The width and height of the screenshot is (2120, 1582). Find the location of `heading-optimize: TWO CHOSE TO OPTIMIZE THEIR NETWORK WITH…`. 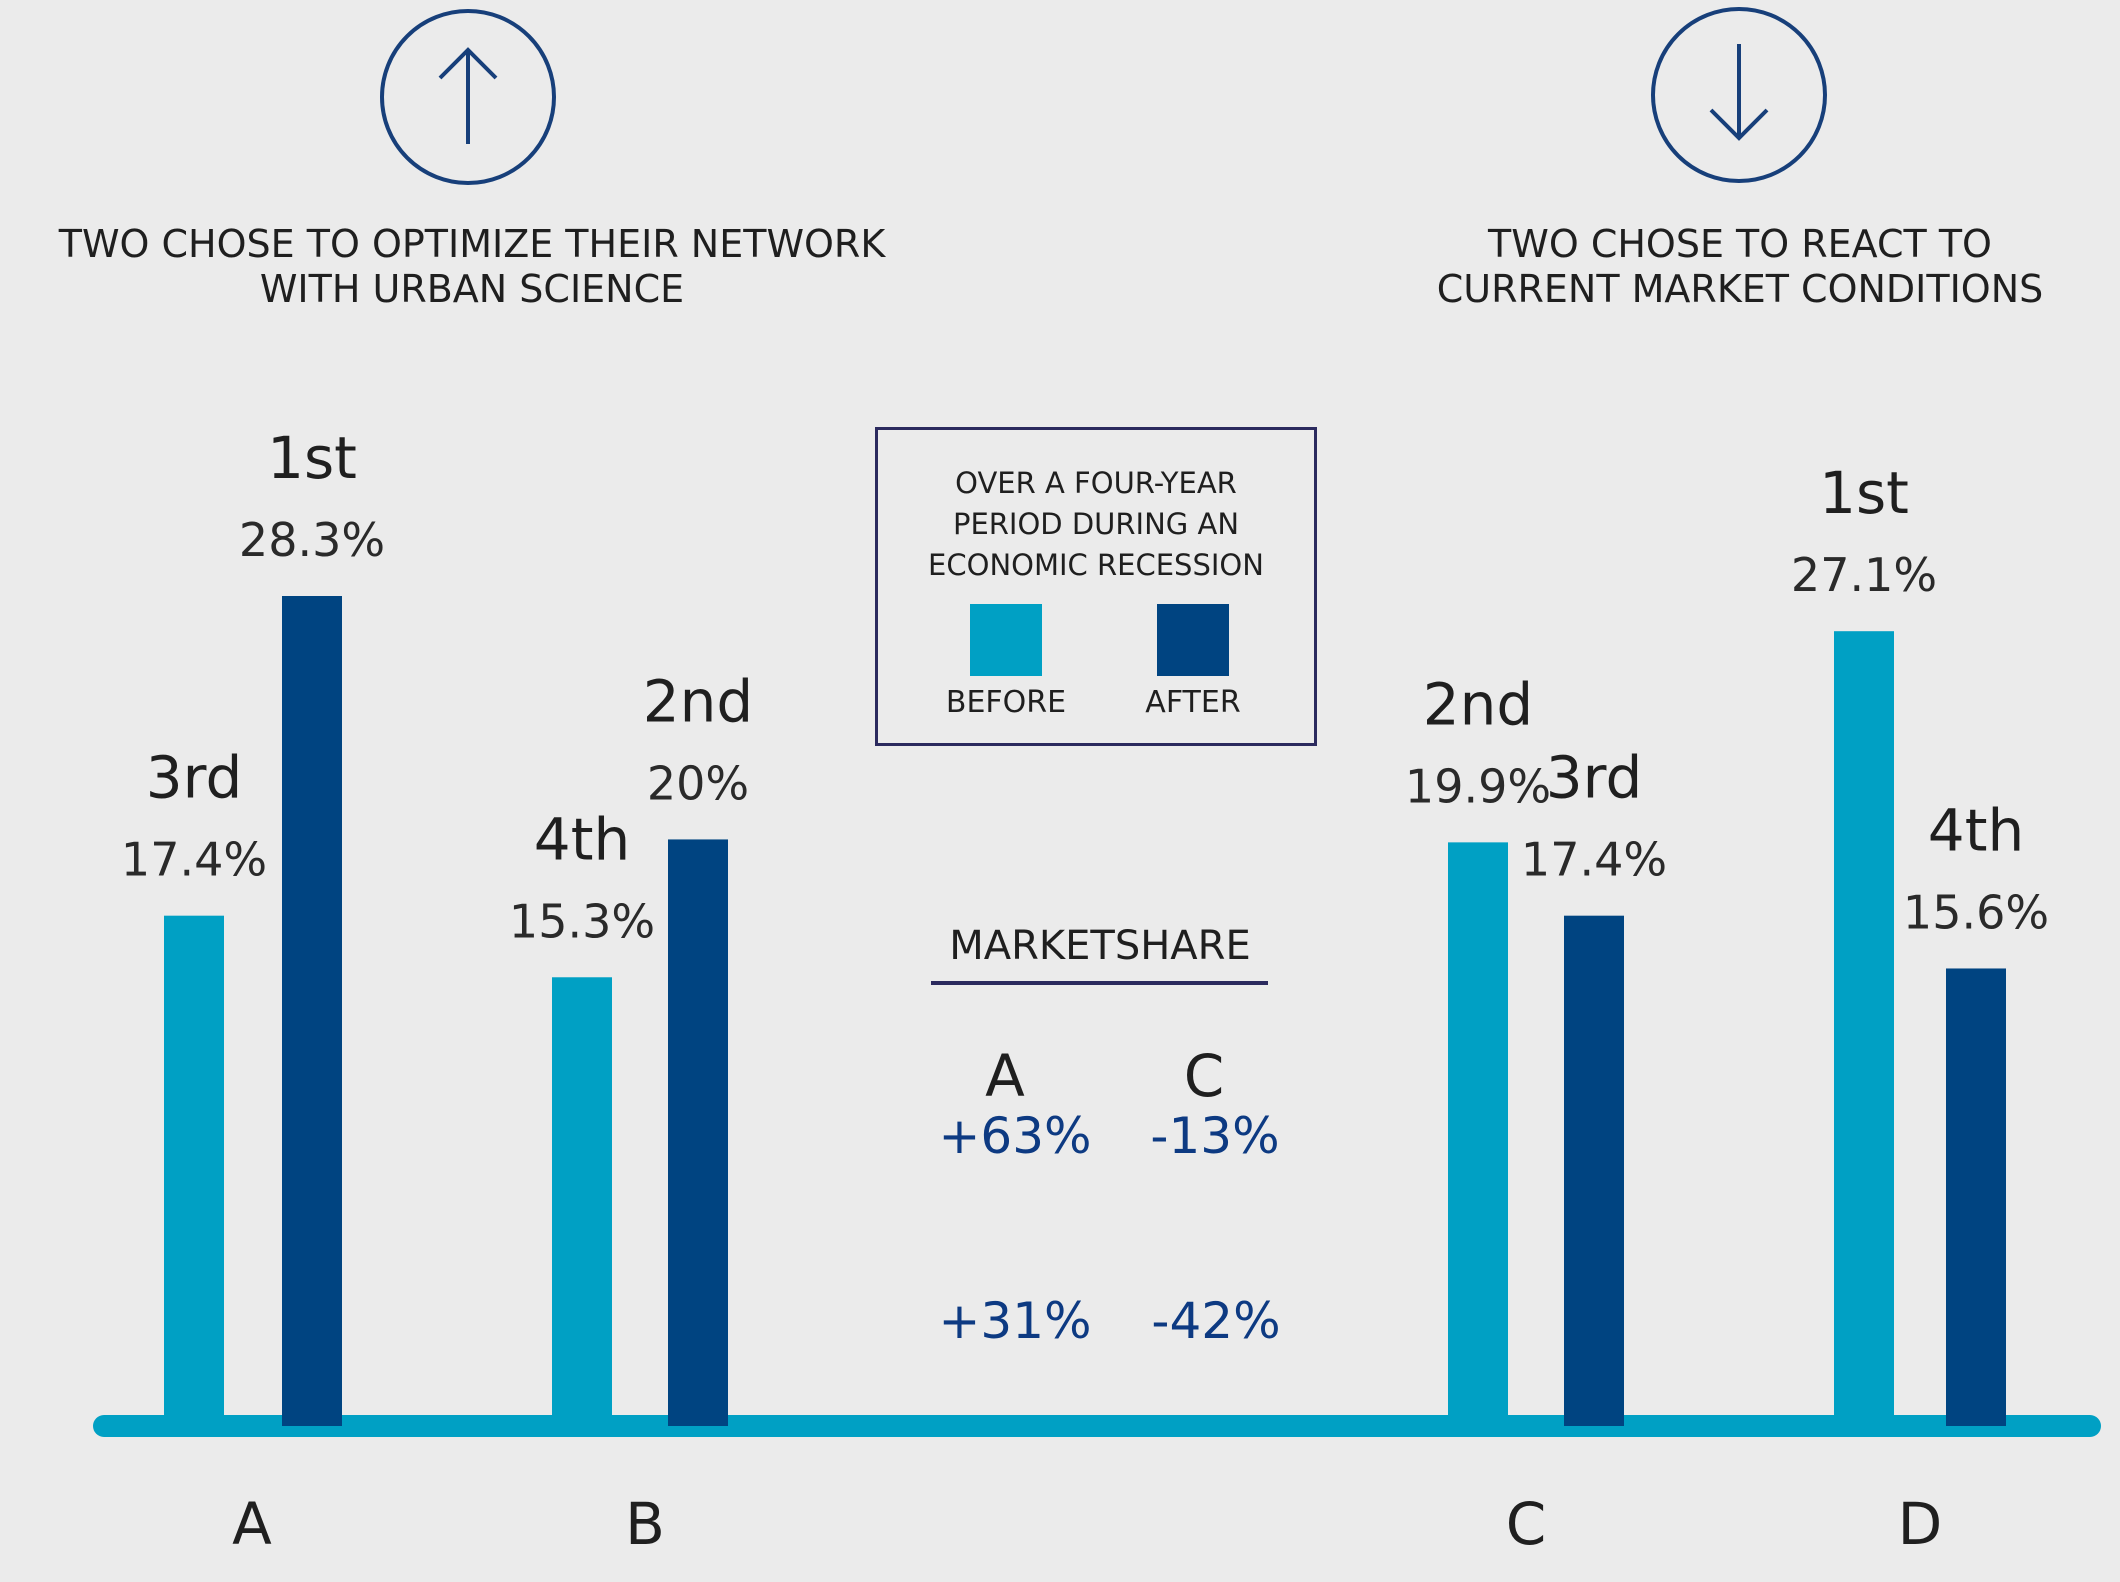

heading-optimize: TWO CHOSE TO OPTIMIZE THEIR NETWORK WITH… is located at coordinates (472, 266).